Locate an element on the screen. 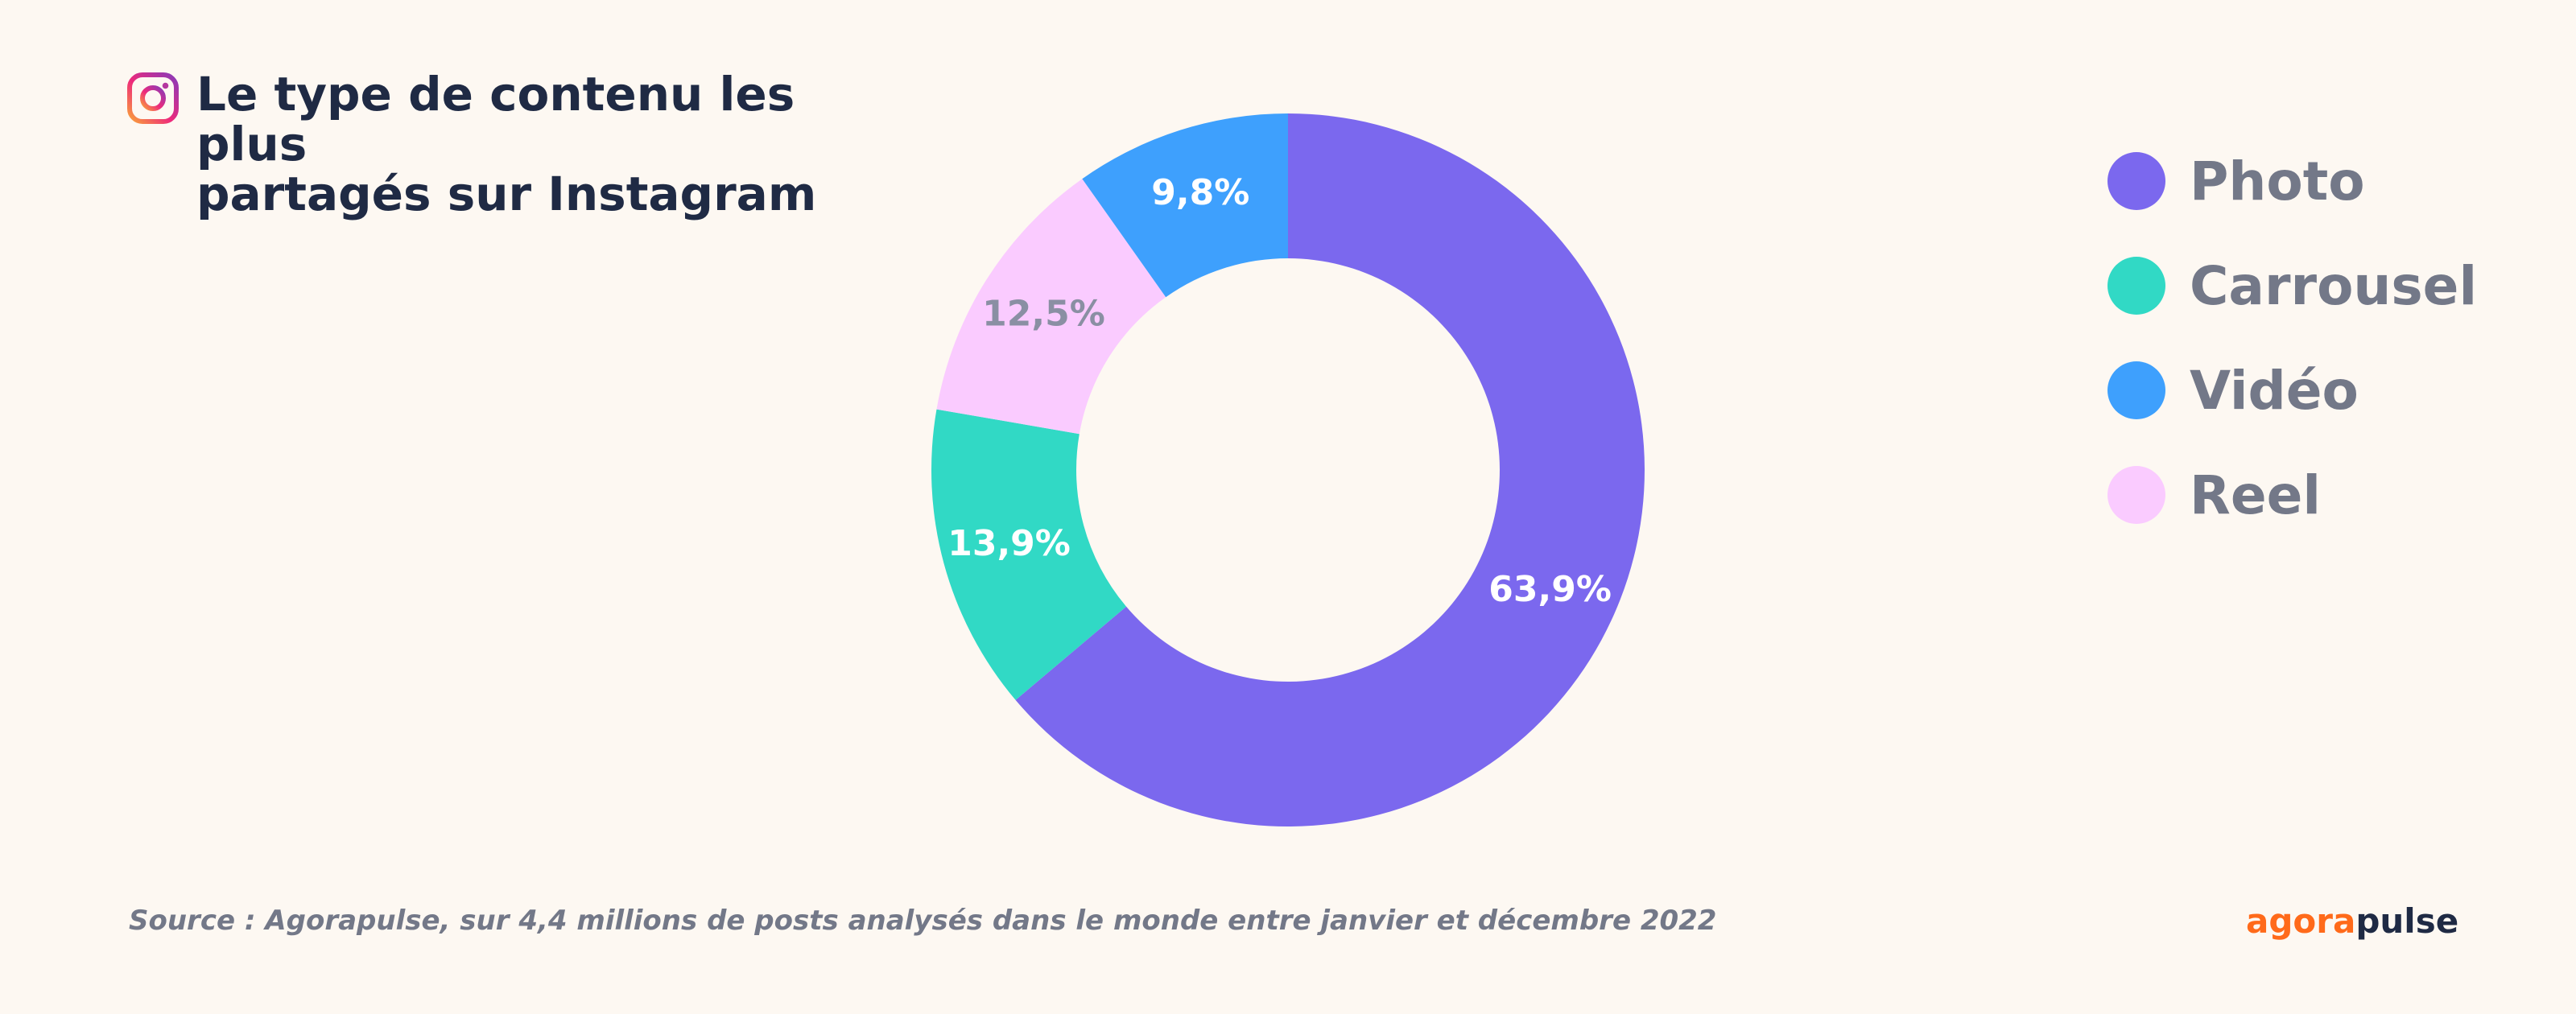  legend-item-photo: Photo is located at coordinates (2292, 181).